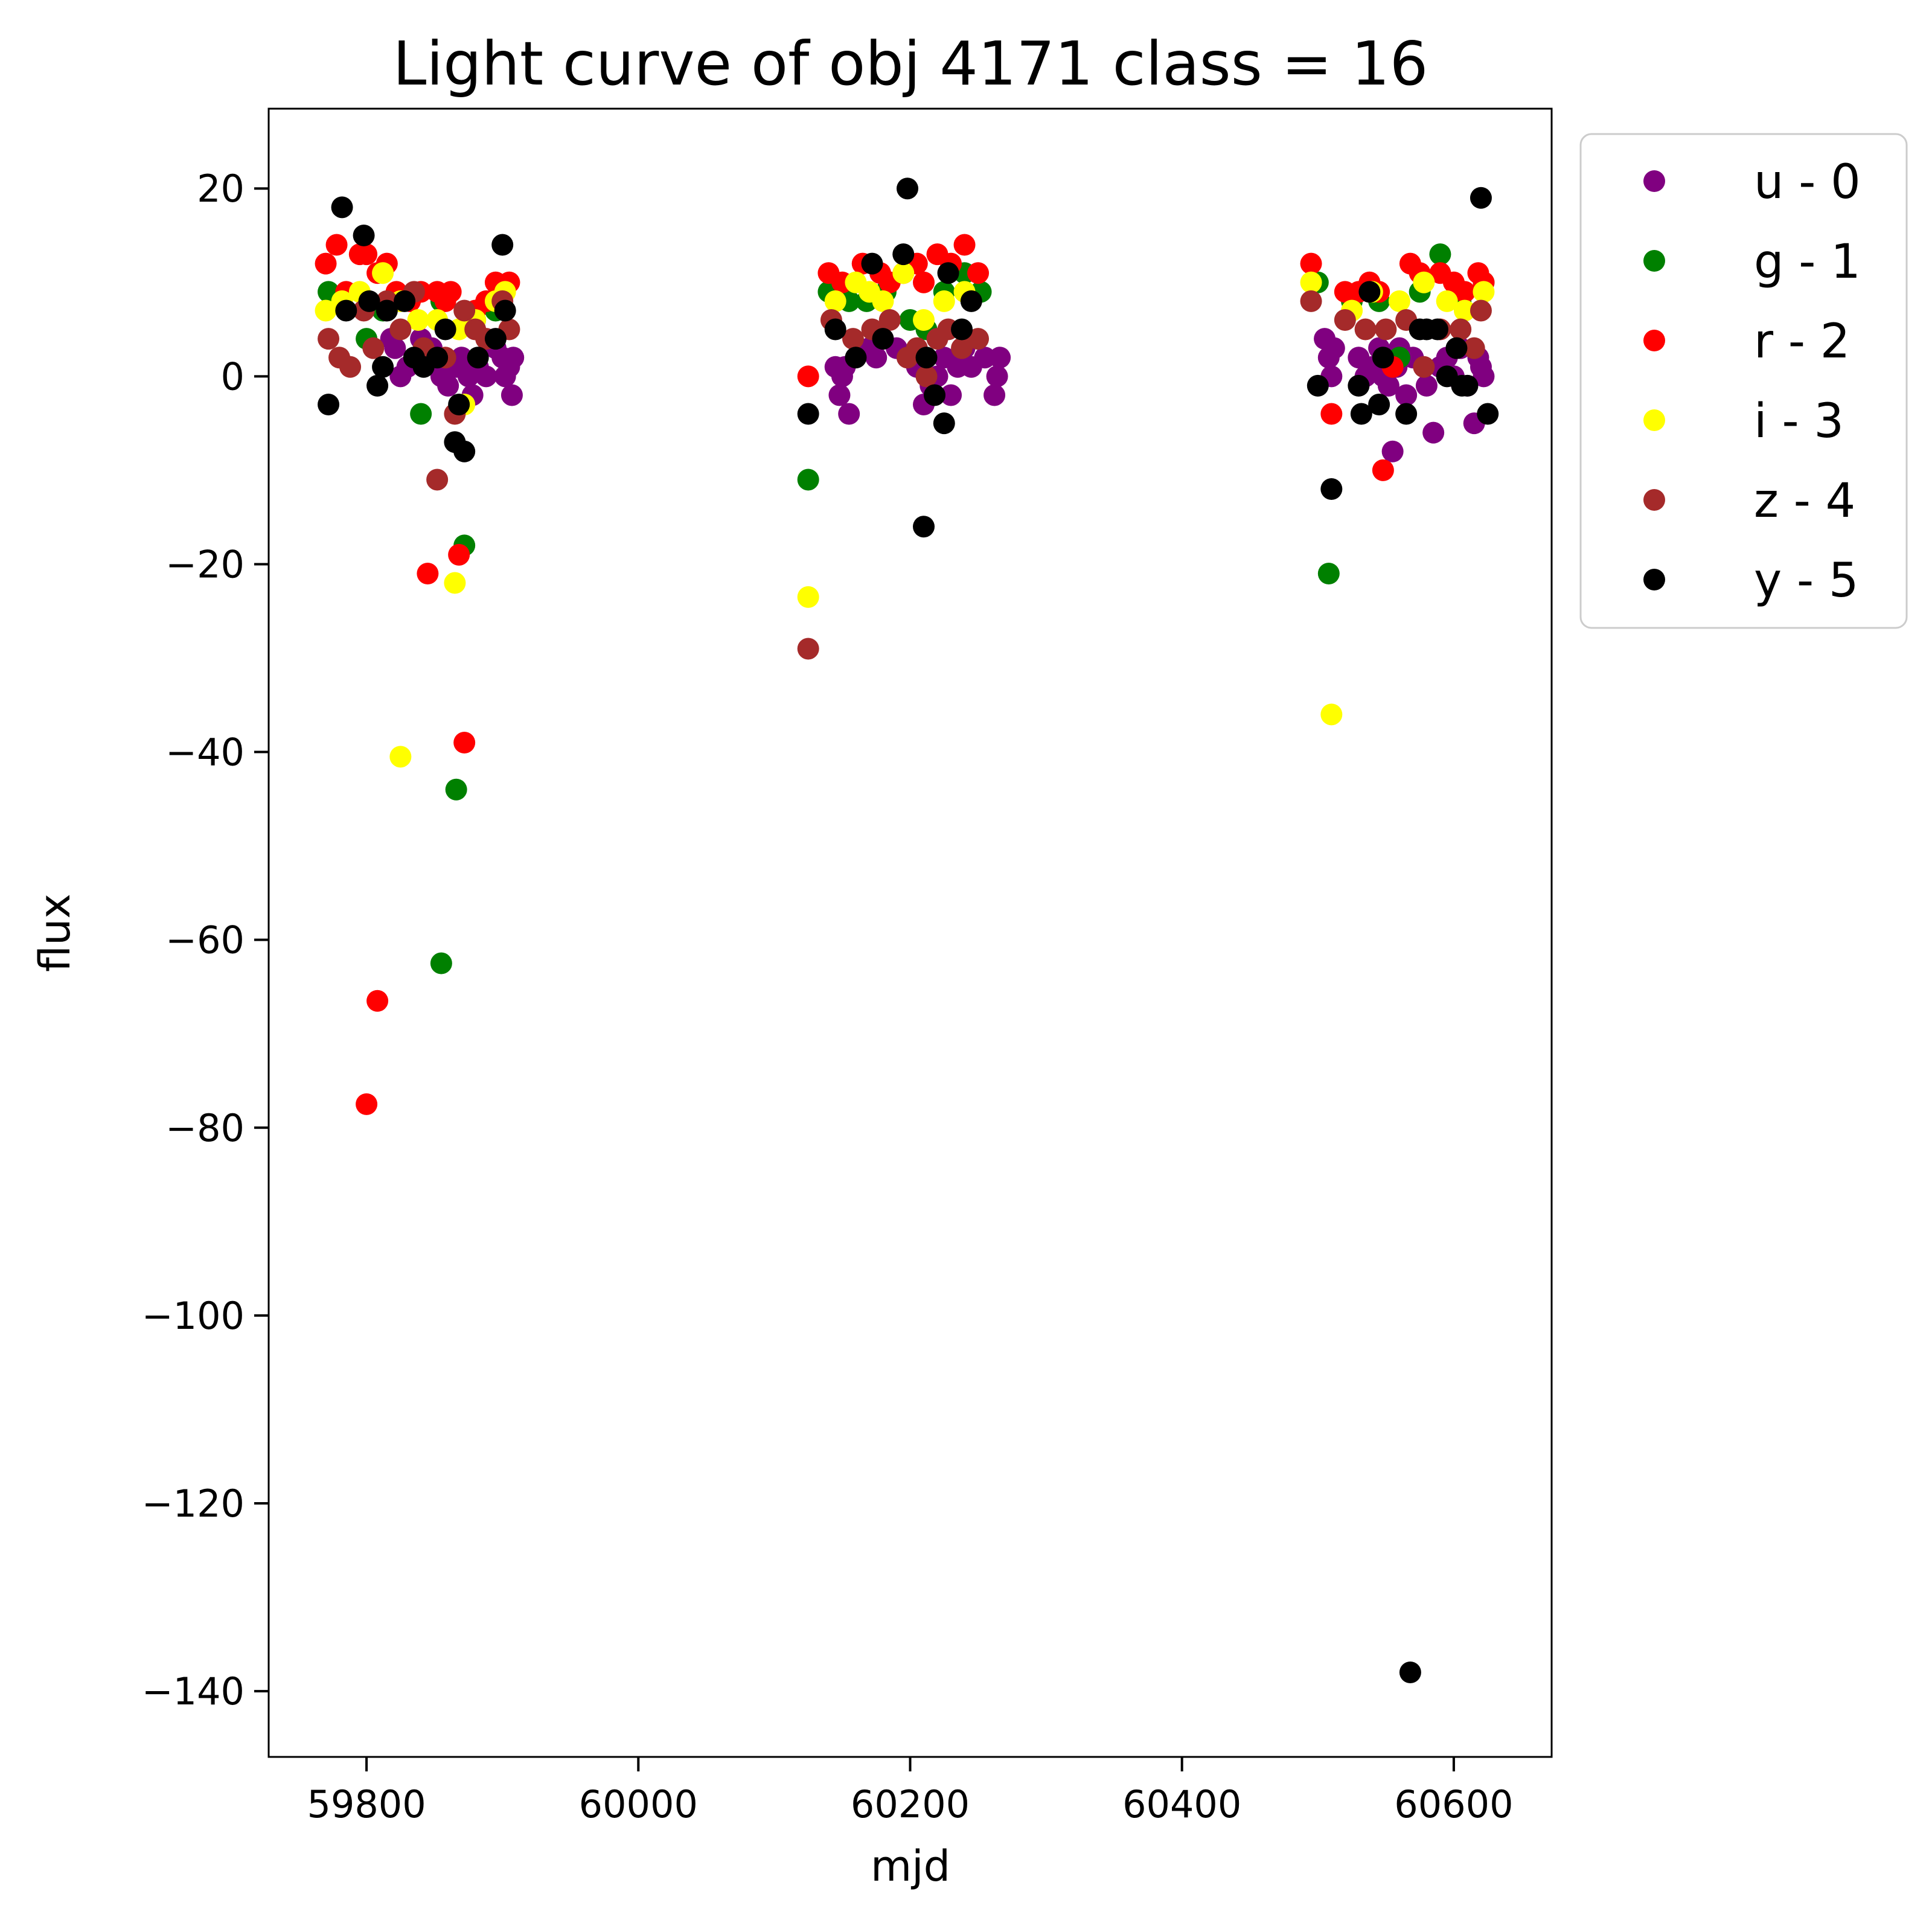  Describe the element at coordinates (911, 63) in the screenshot. I see `chart-title: Light curve of obj 4171 class = 16` at that location.